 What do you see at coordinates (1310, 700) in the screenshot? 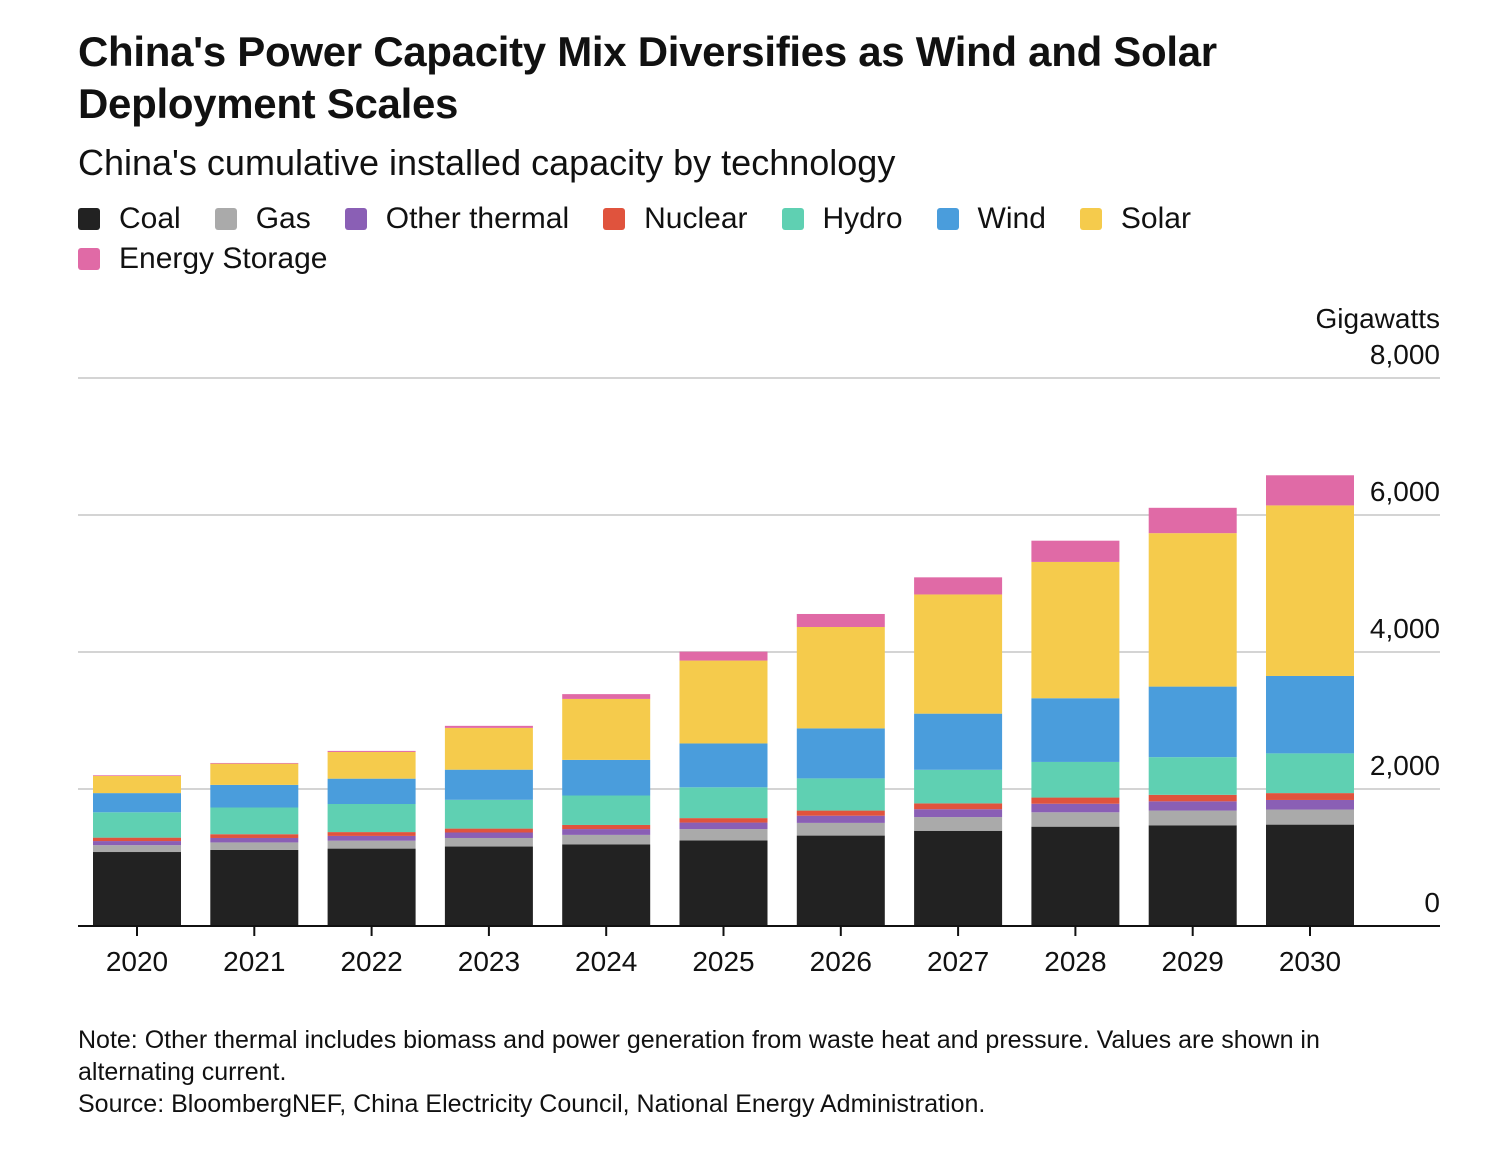
I see `bar-stack-2030` at bounding box center [1310, 700].